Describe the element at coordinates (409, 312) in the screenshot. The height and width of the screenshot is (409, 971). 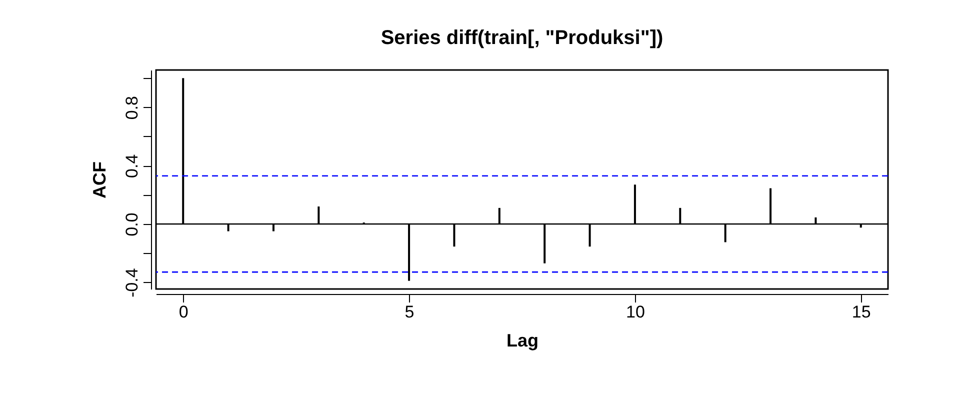
I see `x-tick-label: 5` at that location.